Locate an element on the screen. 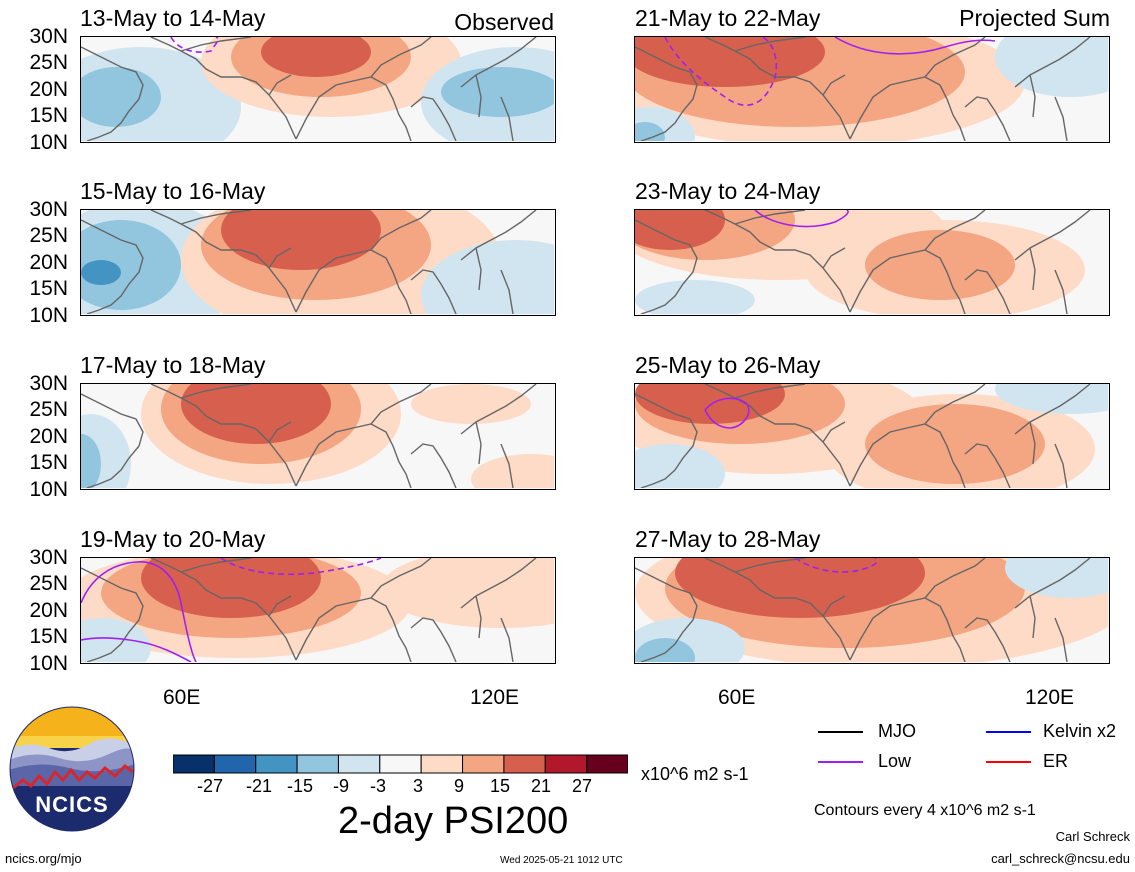 The width and height of the screenshot is (1135, 872). colorbar-units: x10^6 m2 s-1 is located at coordinates (695, 774).